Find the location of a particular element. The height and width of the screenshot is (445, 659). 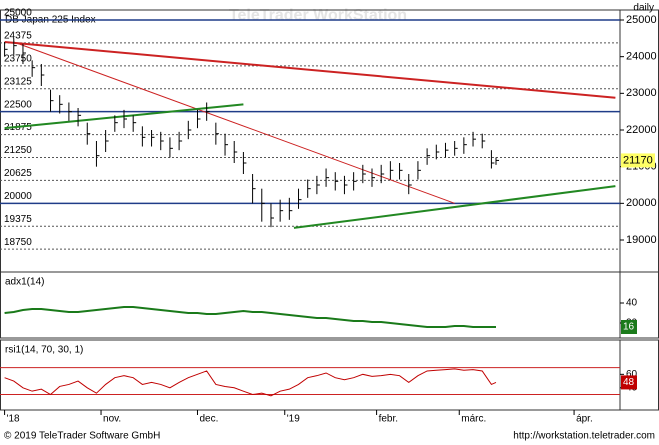

copyright: © 2019 TeleTrader Software GmbH is located at coordinates (82, 436).